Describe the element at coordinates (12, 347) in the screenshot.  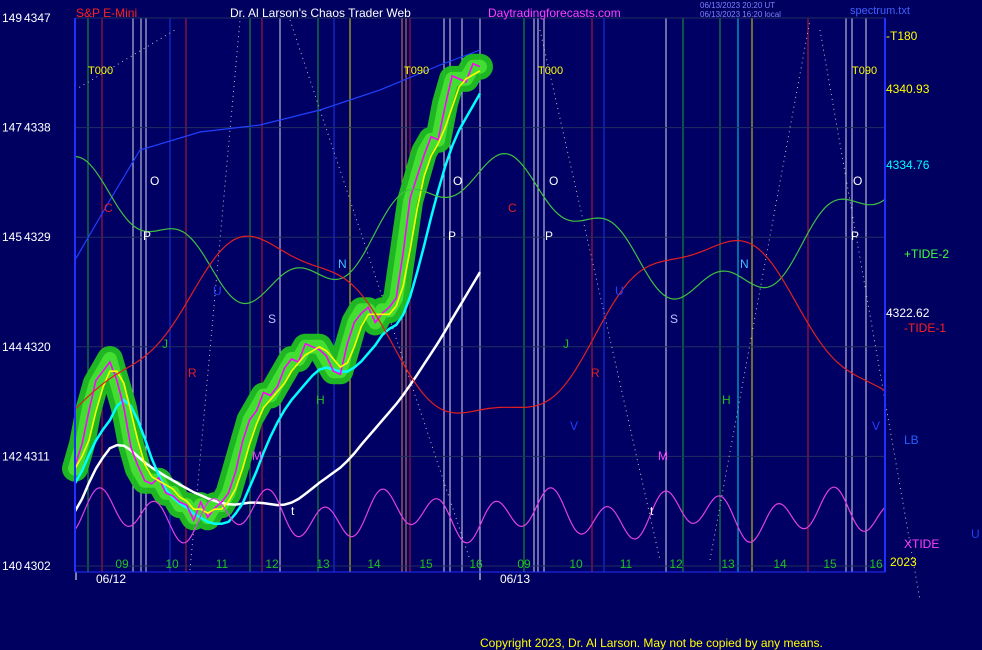
I see `y-axis-tick-label-a: 144` at that location.